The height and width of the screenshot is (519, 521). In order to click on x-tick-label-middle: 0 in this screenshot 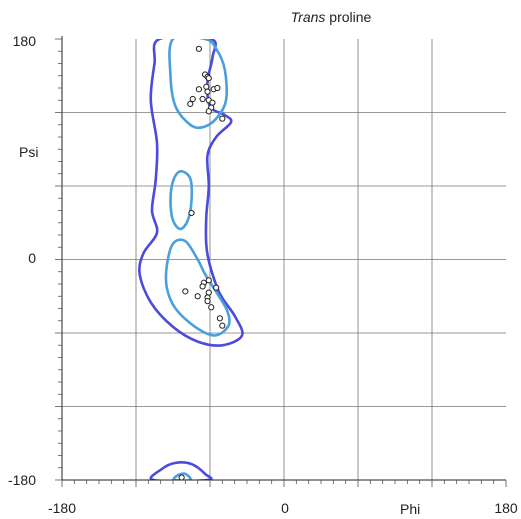, I will do `click(285, 508)`.